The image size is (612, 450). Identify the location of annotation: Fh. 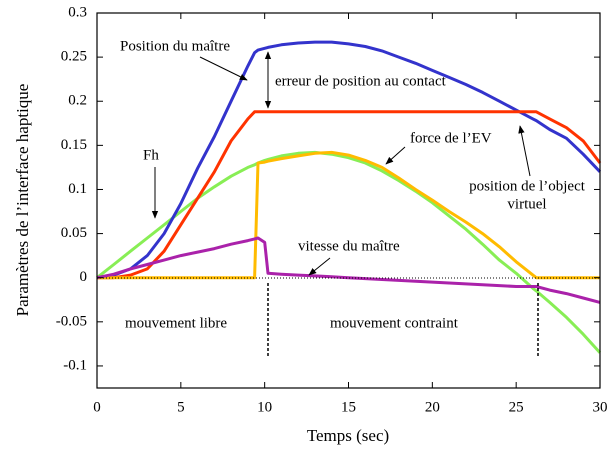
(151, 155).